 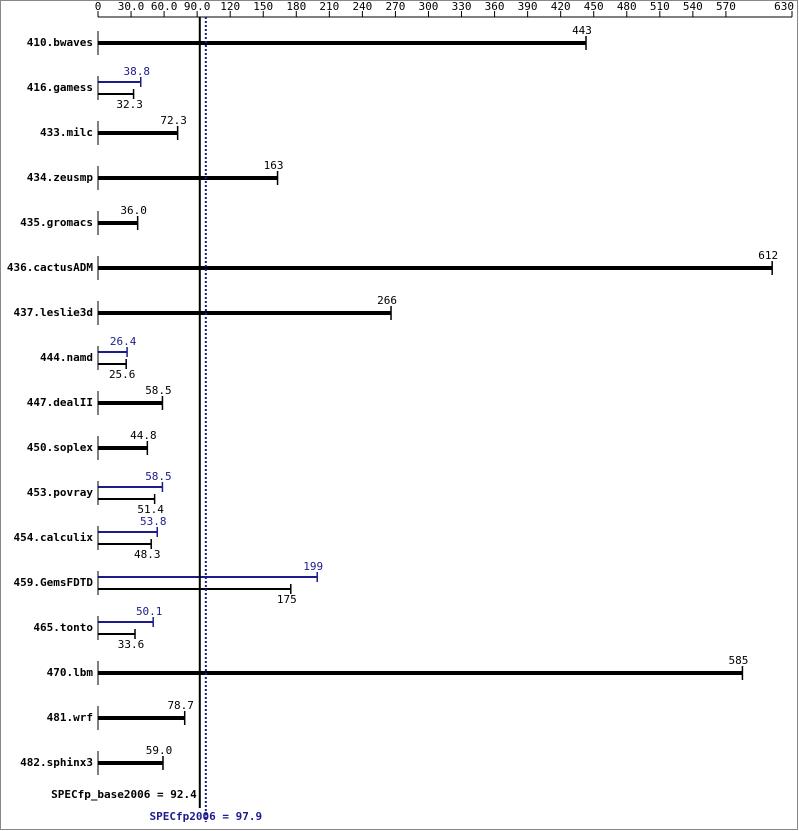 I want to click on category-label: 437.leslie3d, so click(x=53, y=312).